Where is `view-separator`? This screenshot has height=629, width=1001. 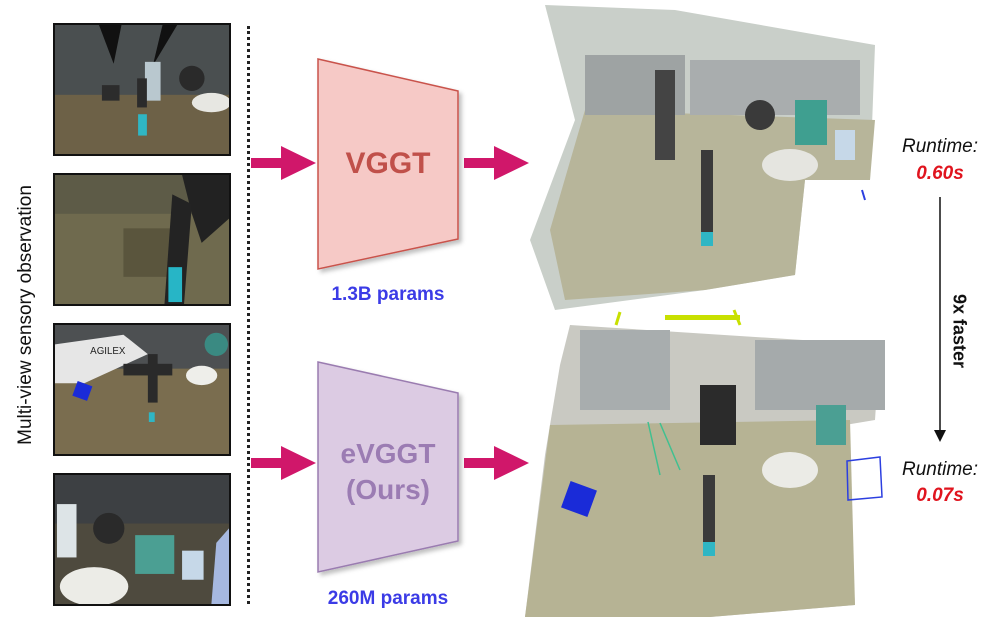 view-separator is located at coordinates (248, 315).